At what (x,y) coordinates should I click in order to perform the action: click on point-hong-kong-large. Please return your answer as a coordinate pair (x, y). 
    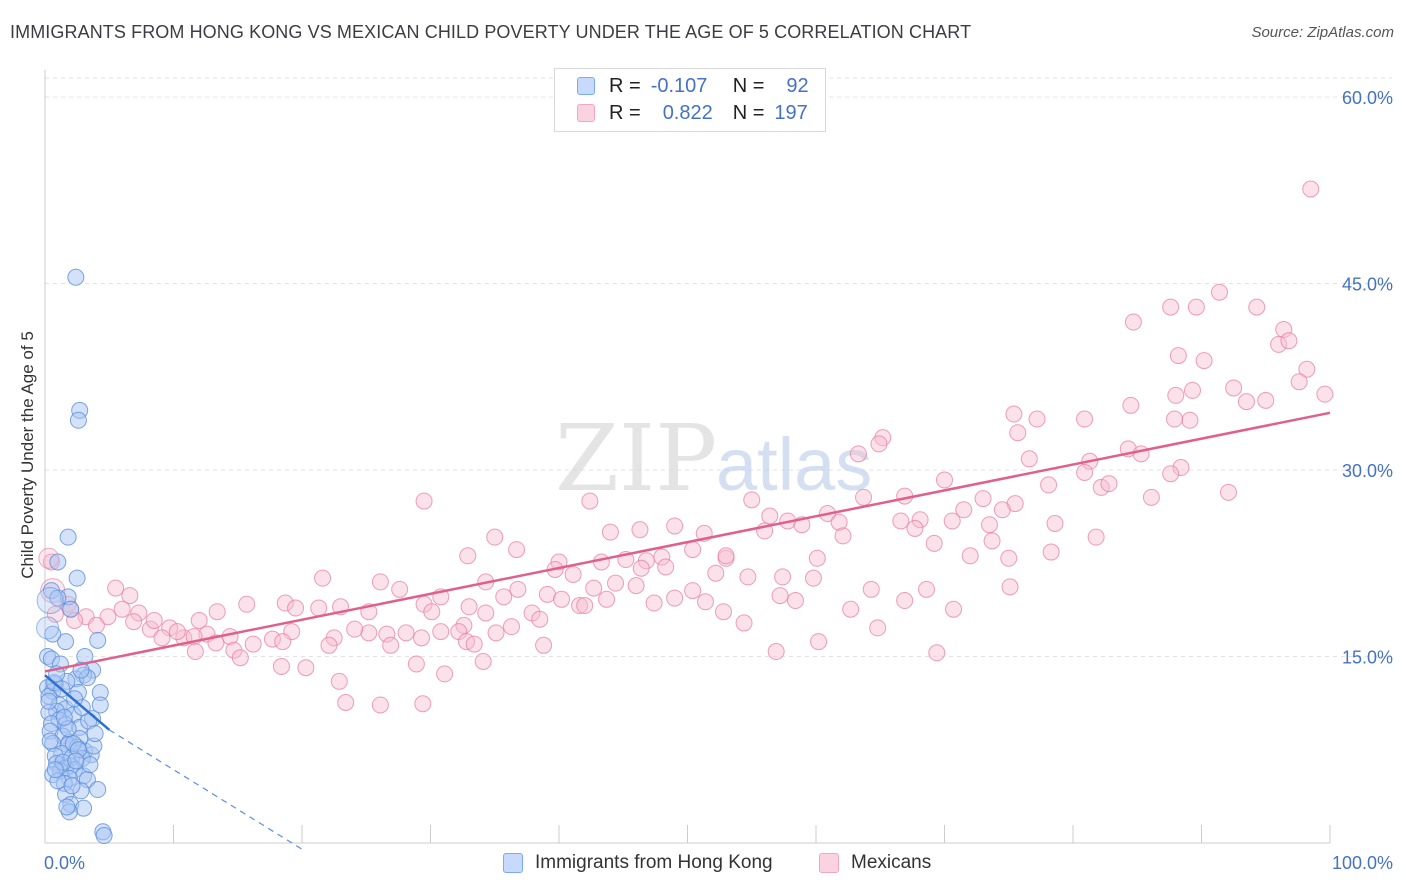
    Looking at the image, I should click on (48, 628).